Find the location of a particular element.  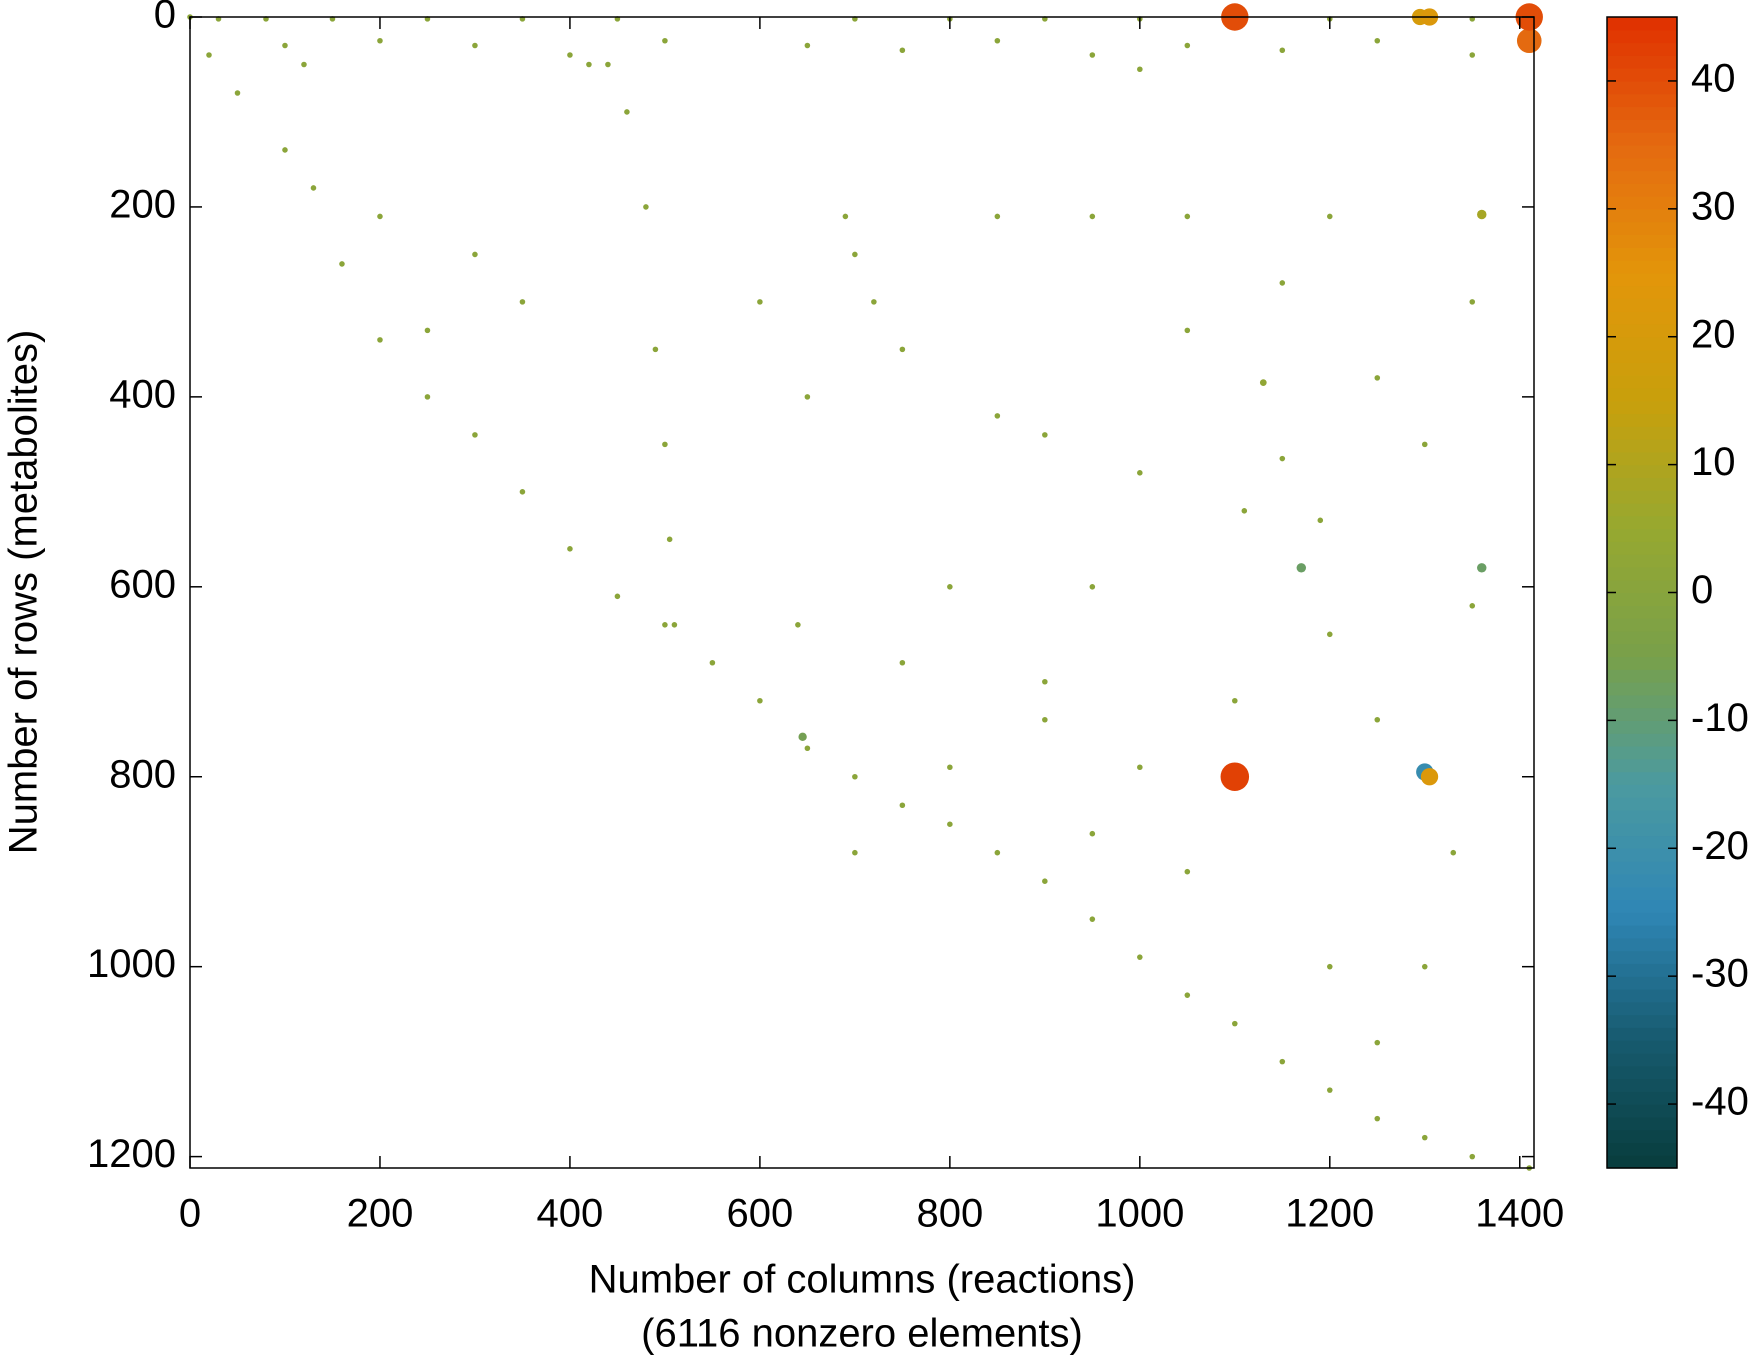

x-tick-label: 800 is located at coordinates (949, 1214).